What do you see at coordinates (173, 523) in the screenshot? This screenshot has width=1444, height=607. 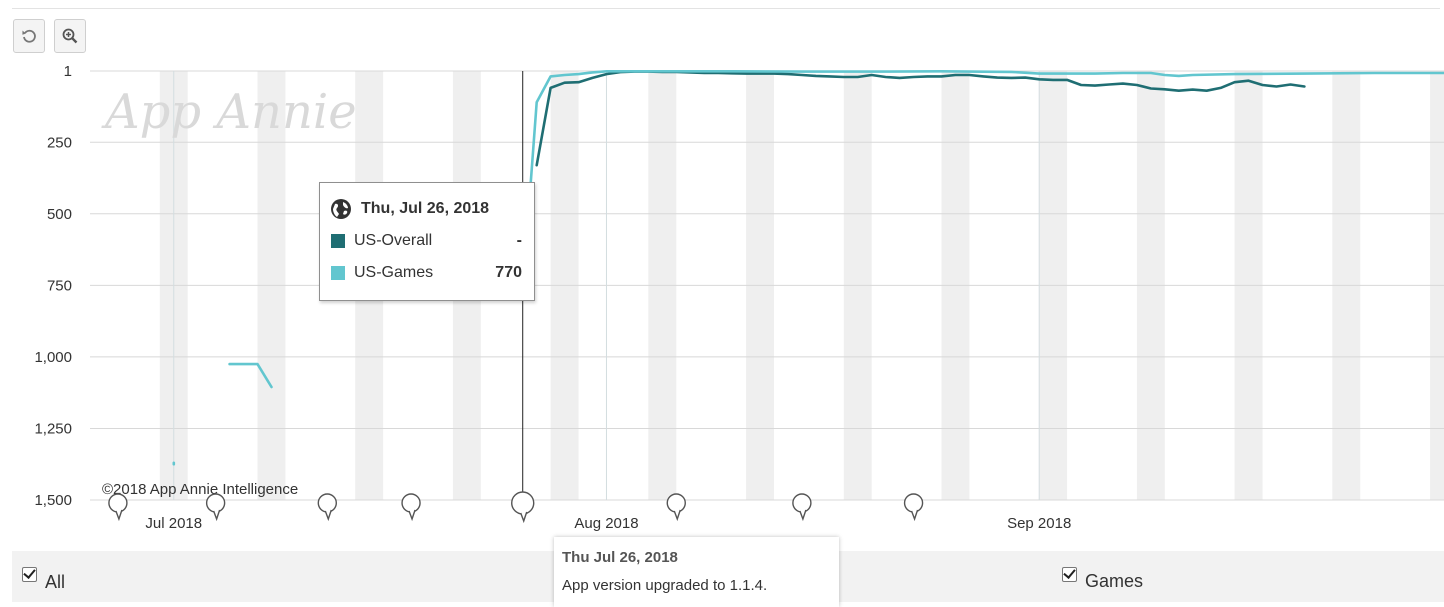 I see `x-tick-label: Jul 2018` at bounding box center [173, 523].